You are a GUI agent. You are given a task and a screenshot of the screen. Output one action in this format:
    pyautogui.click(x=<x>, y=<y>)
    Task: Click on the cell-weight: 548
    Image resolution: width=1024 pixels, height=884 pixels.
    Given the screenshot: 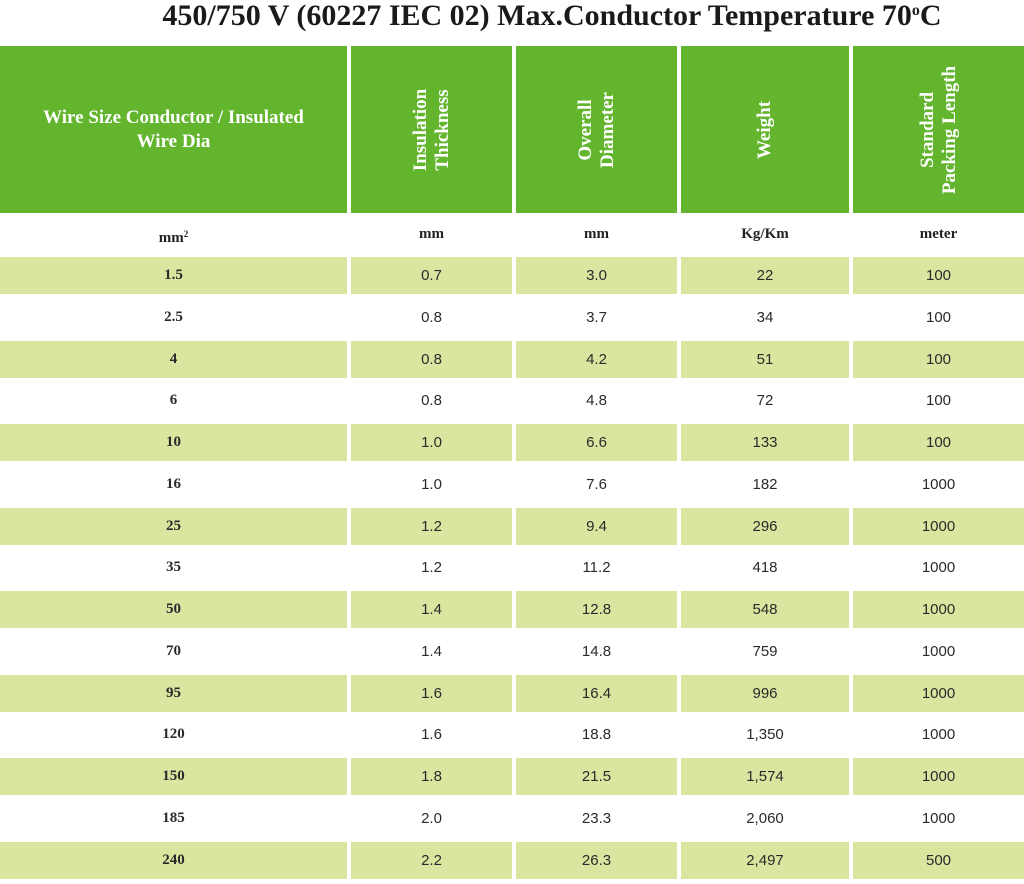 What is the action you would take?
    pyautogui.click(x=765, y=609)
    